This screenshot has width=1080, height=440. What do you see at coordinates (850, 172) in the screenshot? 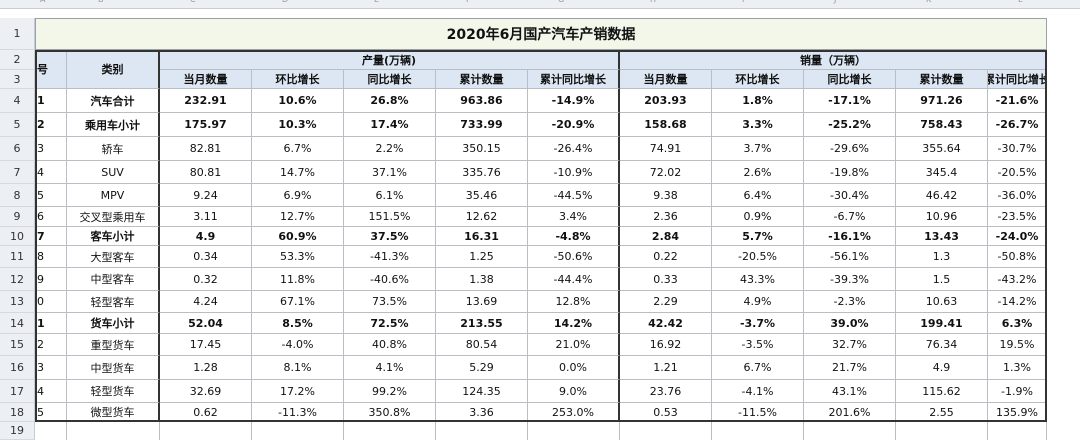
I see `sales-value: -19.8%` at bounding box center [850, 172].